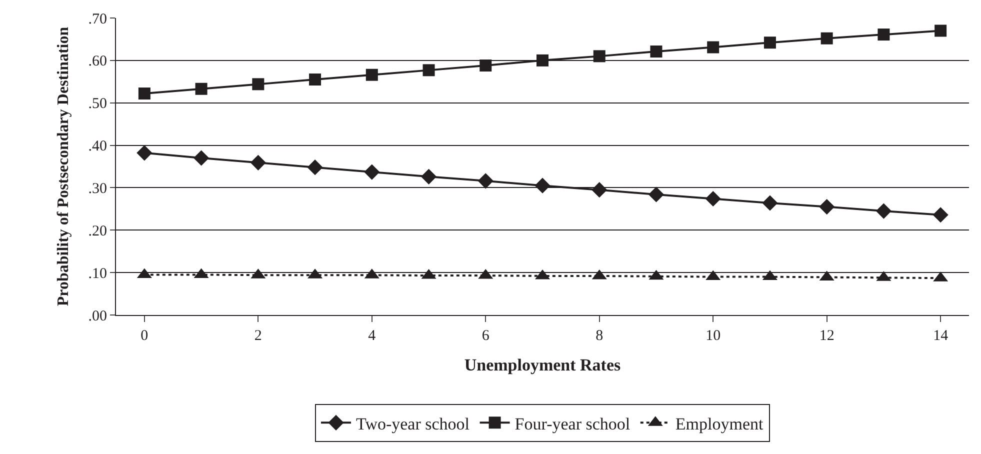 The height and width of the screenshot is (454, 981). What do you see at coordinates (97, 274) in the screenshot?
I see `y-tick-label: .10` at bounding box center [97, 274].